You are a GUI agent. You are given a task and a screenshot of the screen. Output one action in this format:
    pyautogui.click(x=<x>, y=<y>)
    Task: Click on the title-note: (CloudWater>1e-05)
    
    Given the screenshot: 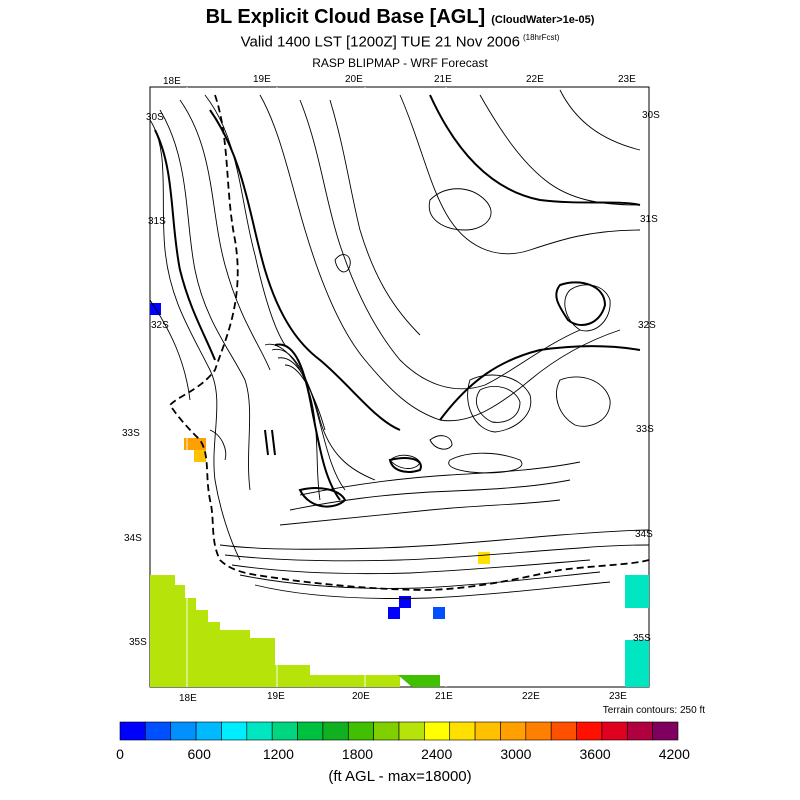 What is the action you would take?
    pyautogui.click(x=543, y=20)
    